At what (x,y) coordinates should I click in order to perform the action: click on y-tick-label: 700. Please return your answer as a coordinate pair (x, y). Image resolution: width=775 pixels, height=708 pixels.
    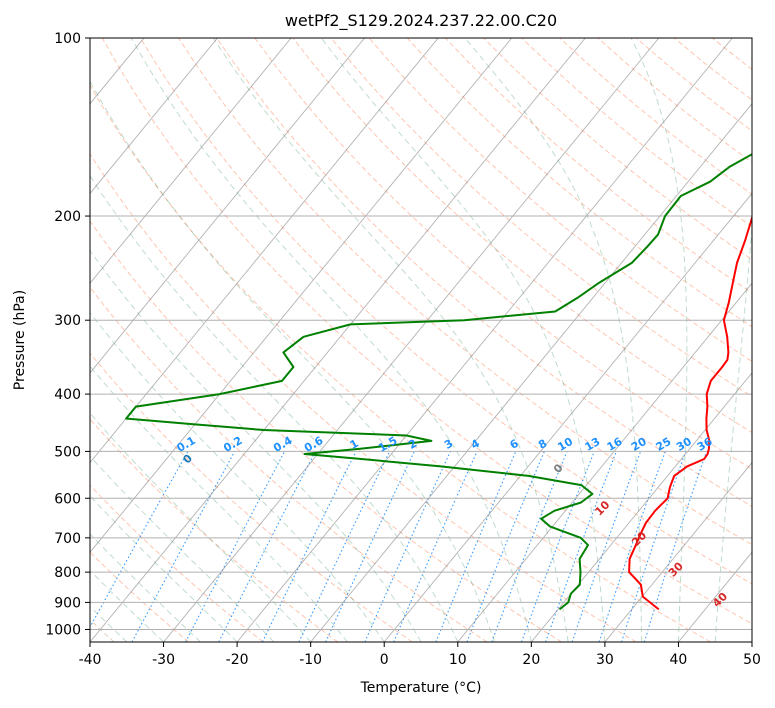
    Looking at the image, I should click on (67, 539).